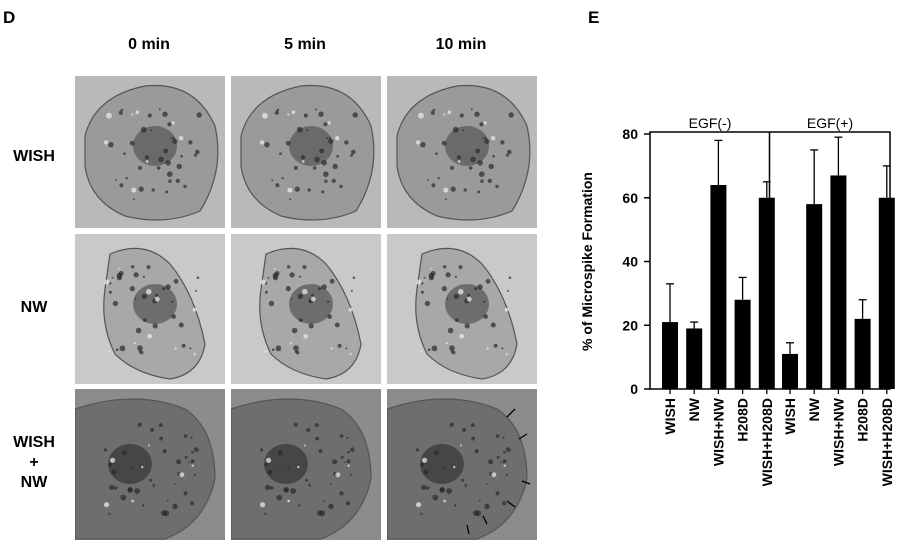 The image size is (900, 540). Describe the element at coordinates (150, 464) in the screenshot. I see `micrograph-wish-nw-col1` at that location.